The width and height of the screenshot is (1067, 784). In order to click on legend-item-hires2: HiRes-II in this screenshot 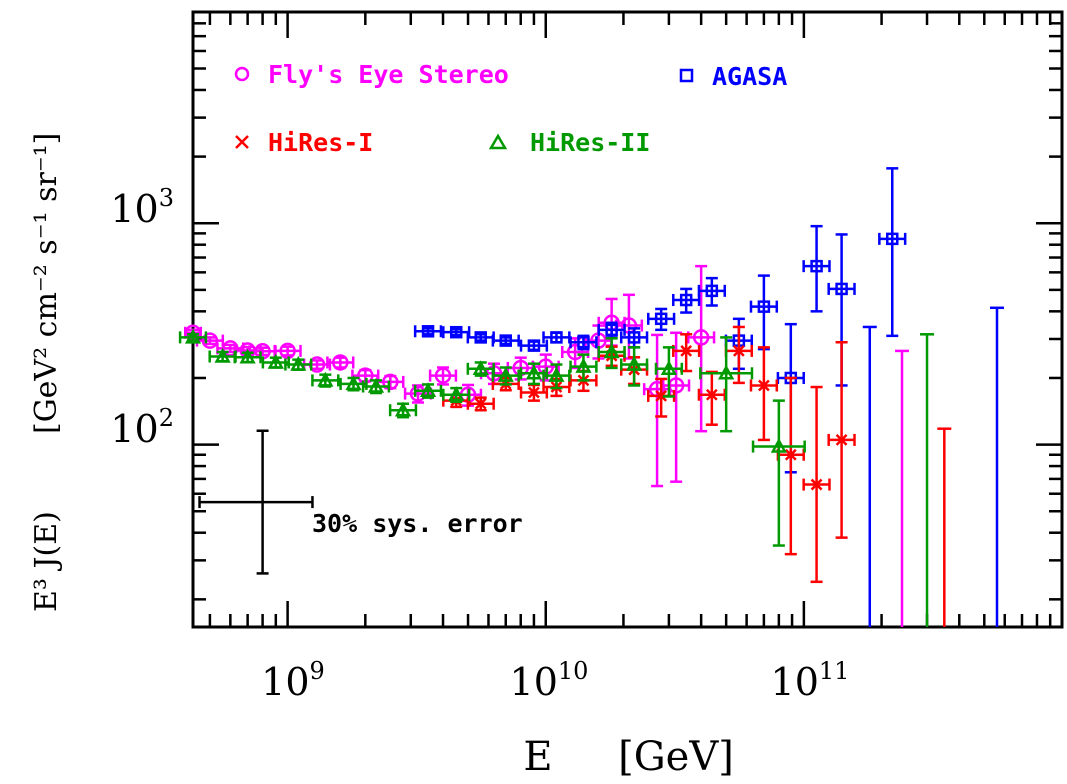, I will do `click(569, 142)`.